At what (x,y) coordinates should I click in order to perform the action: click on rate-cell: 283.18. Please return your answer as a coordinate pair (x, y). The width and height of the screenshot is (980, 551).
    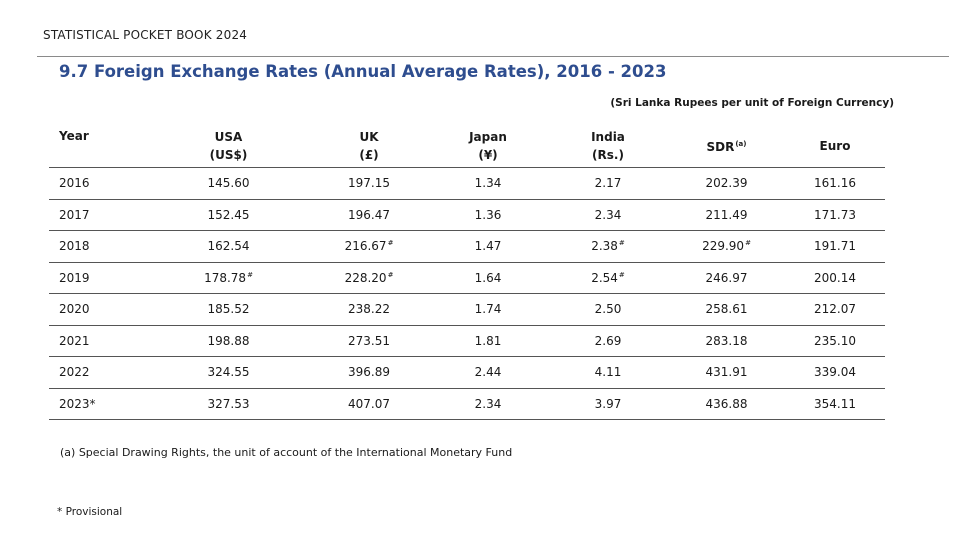
    Looking at the image, I should click on (726, 341).